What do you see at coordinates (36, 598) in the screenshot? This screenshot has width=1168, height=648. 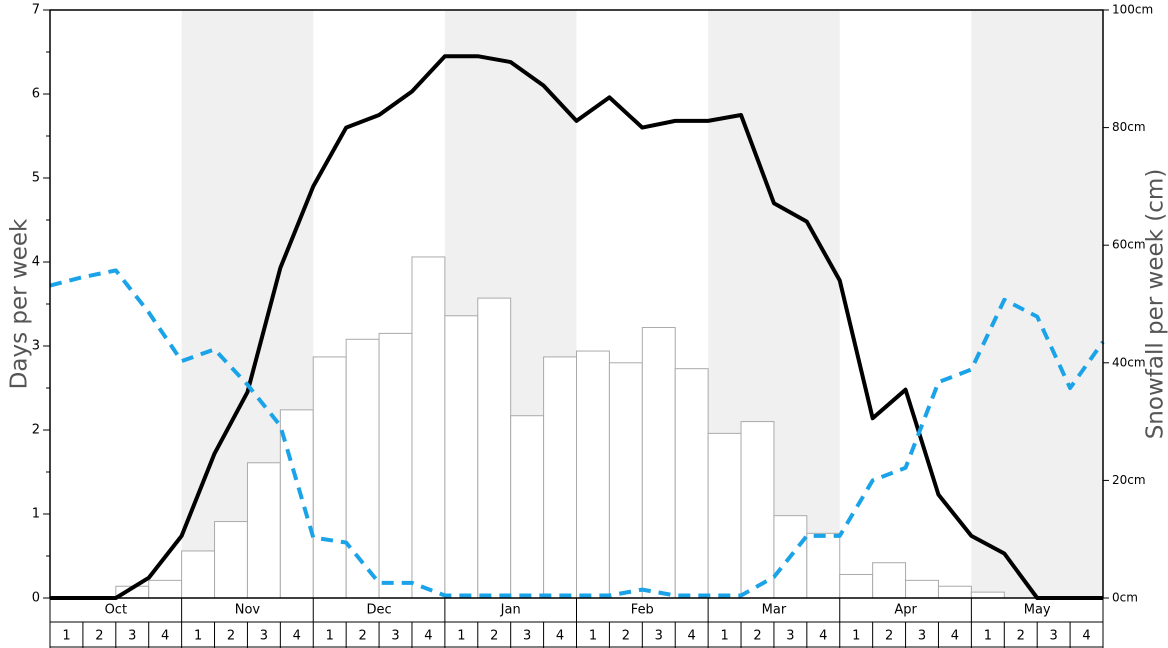 I see `y-tick-label: 0` at bounding box center [36, 598].